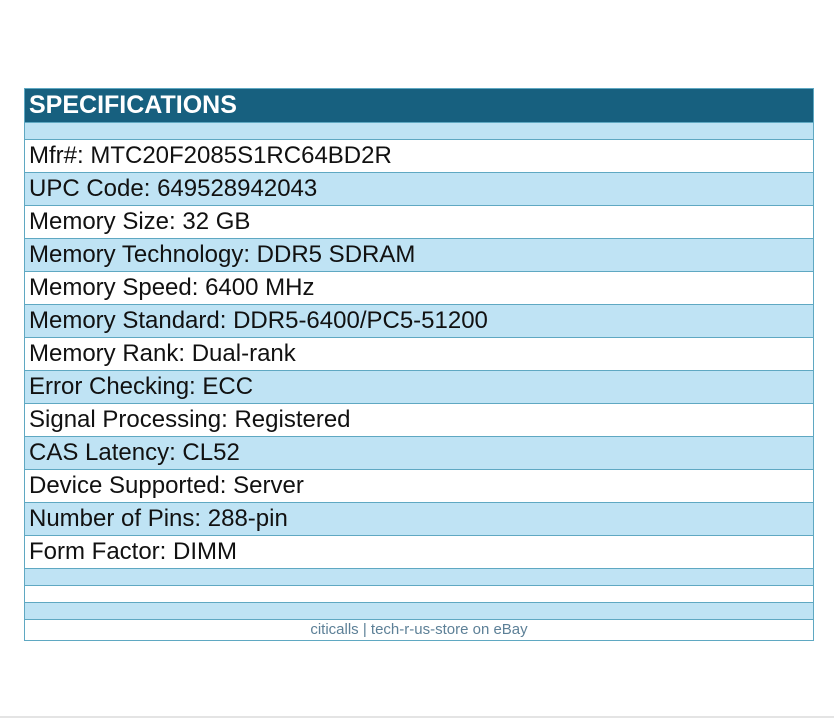 This screenshot has width=834, height=720. Describe the element at coordinates (112, 386) in the screenshot. I see `spec-label: Error Checking:` at that location.